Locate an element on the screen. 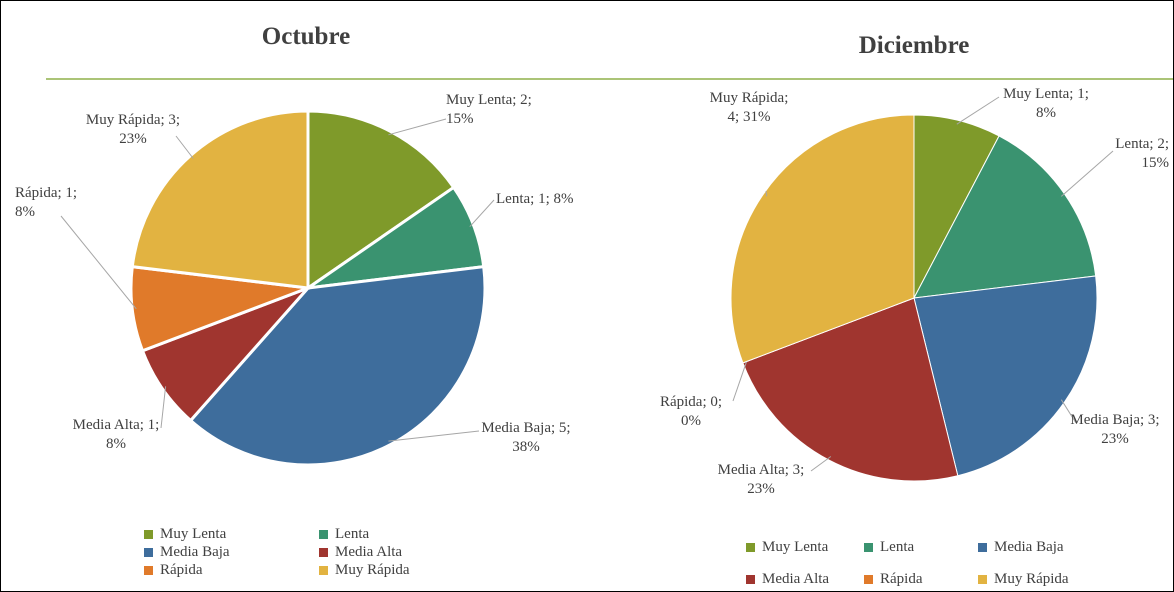 The width and height of the screenshot is (1174, 592). data-label: Media Baja; 3; 23% is located at coordinates (1115, 429).